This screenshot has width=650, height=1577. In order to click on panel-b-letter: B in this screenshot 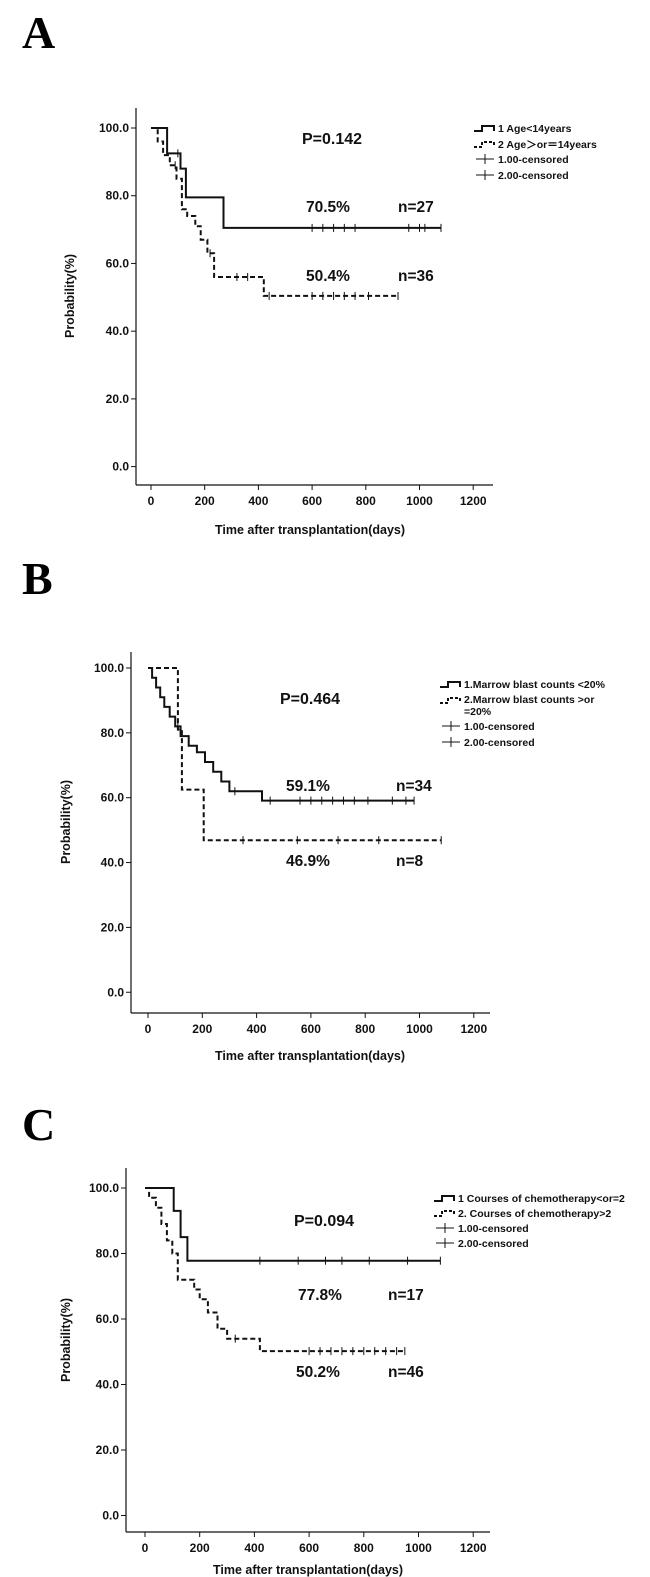, I will do `click(37, 578)`.